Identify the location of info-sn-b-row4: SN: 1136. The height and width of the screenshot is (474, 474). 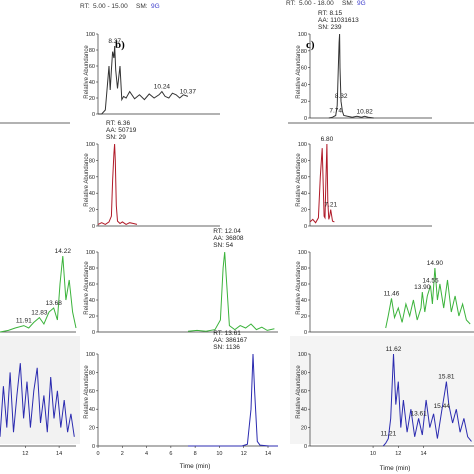
(226, 347).